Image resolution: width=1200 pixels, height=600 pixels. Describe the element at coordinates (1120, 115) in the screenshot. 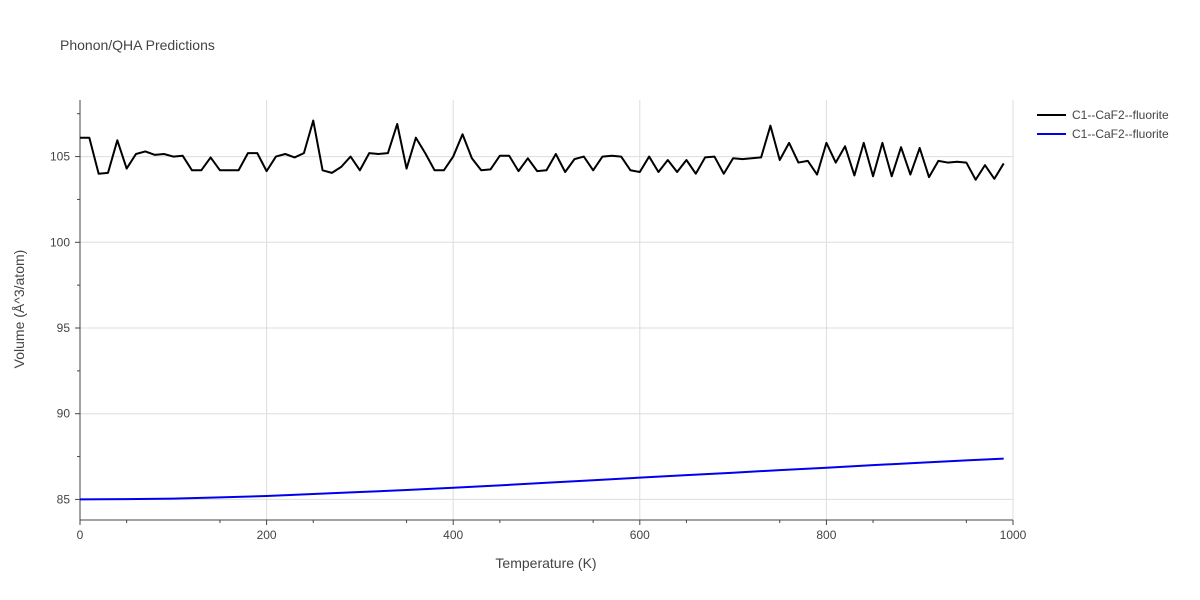

I see `legend-label-0: C1--CaF2--fluorite` at that location.